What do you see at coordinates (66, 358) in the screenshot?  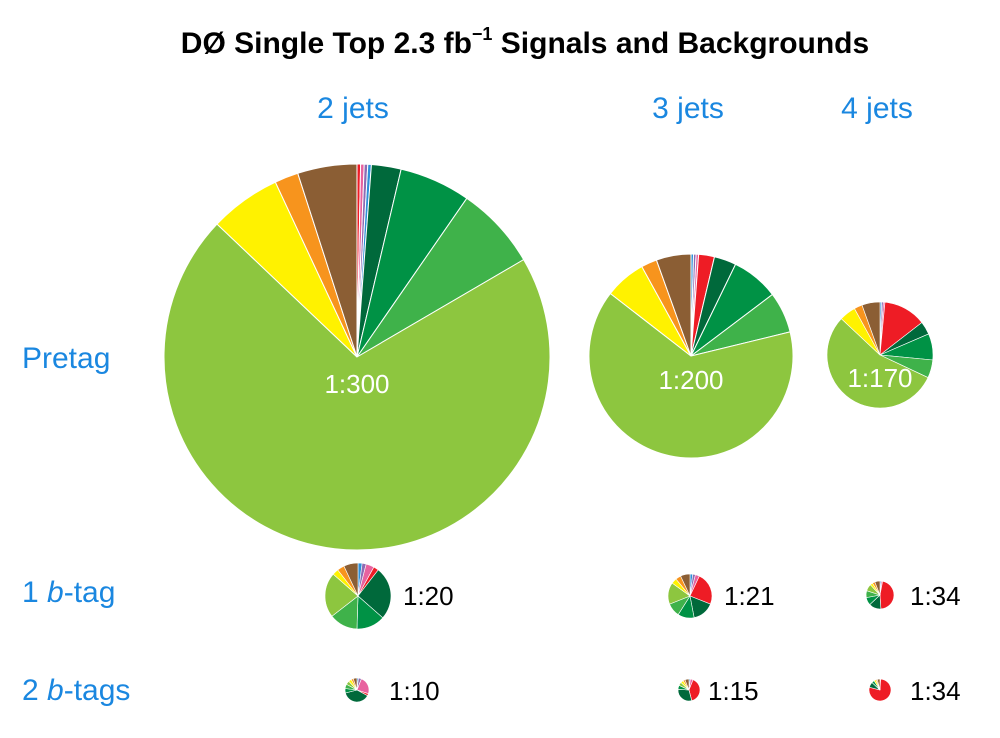 I see `row-label-pretag: Pretag` at bounding box center [66, 358].